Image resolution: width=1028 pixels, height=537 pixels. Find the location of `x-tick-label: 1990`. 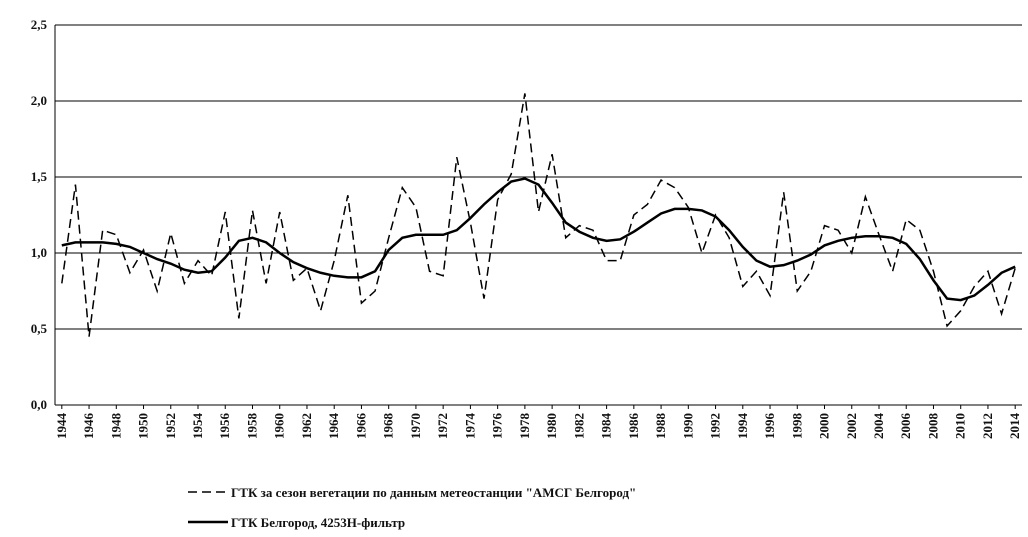

x-tick-label: 1990 is located at coordinates (687, 426).